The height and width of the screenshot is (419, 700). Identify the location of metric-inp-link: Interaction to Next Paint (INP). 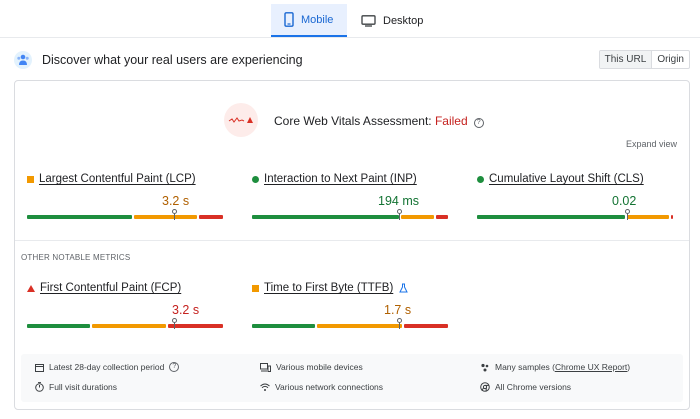
(334, 179).